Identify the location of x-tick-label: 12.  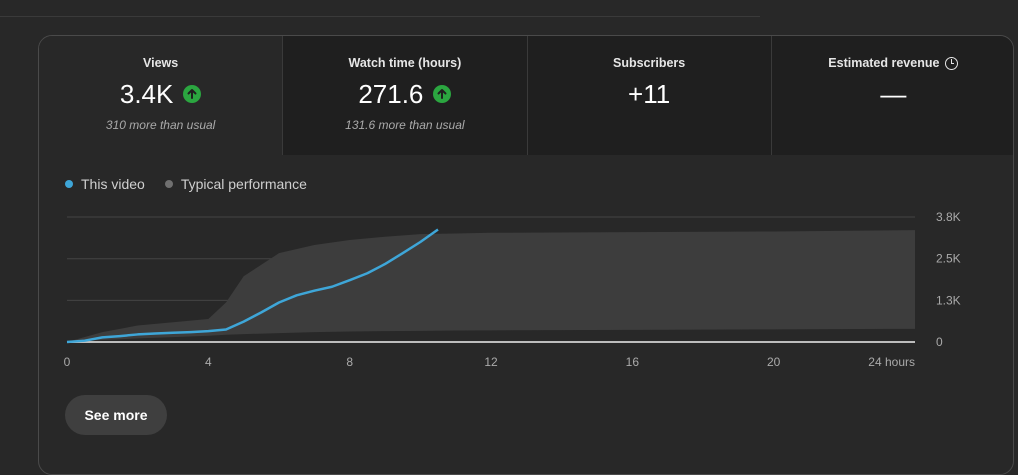
(491, 362).